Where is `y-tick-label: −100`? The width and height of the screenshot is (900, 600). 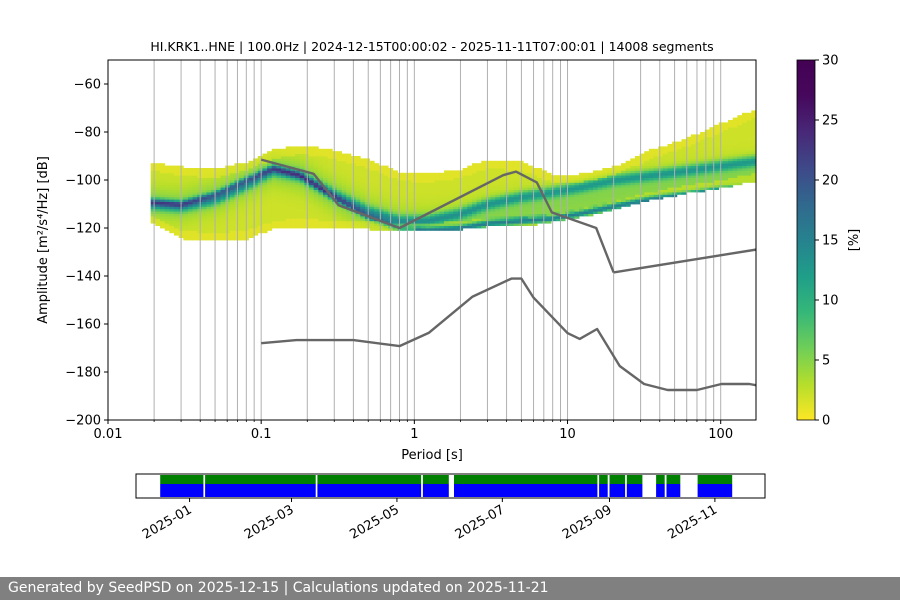
y-tick-label: −100 is located at coordinates (83, 181).